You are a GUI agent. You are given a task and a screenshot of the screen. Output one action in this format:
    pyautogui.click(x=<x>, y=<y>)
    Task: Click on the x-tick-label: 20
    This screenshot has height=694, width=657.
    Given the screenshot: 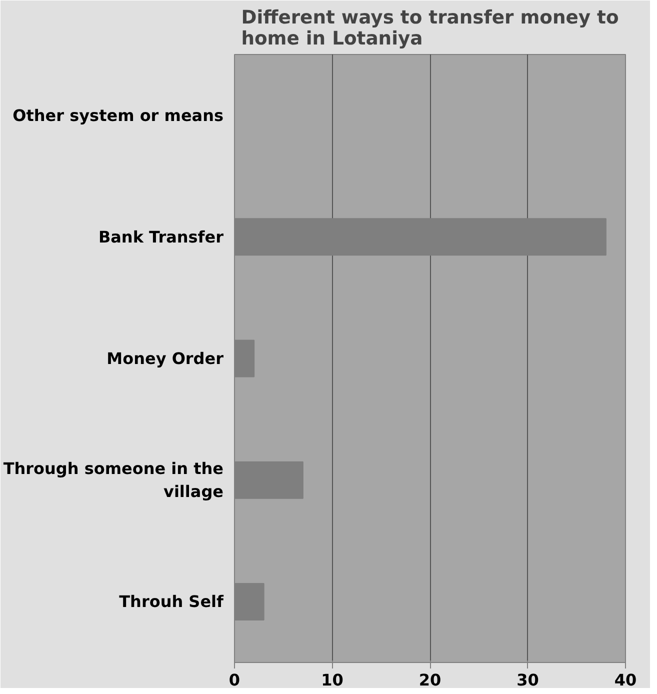 What is the action you would take?
    pyautogui.click(x=430, y=680)
    